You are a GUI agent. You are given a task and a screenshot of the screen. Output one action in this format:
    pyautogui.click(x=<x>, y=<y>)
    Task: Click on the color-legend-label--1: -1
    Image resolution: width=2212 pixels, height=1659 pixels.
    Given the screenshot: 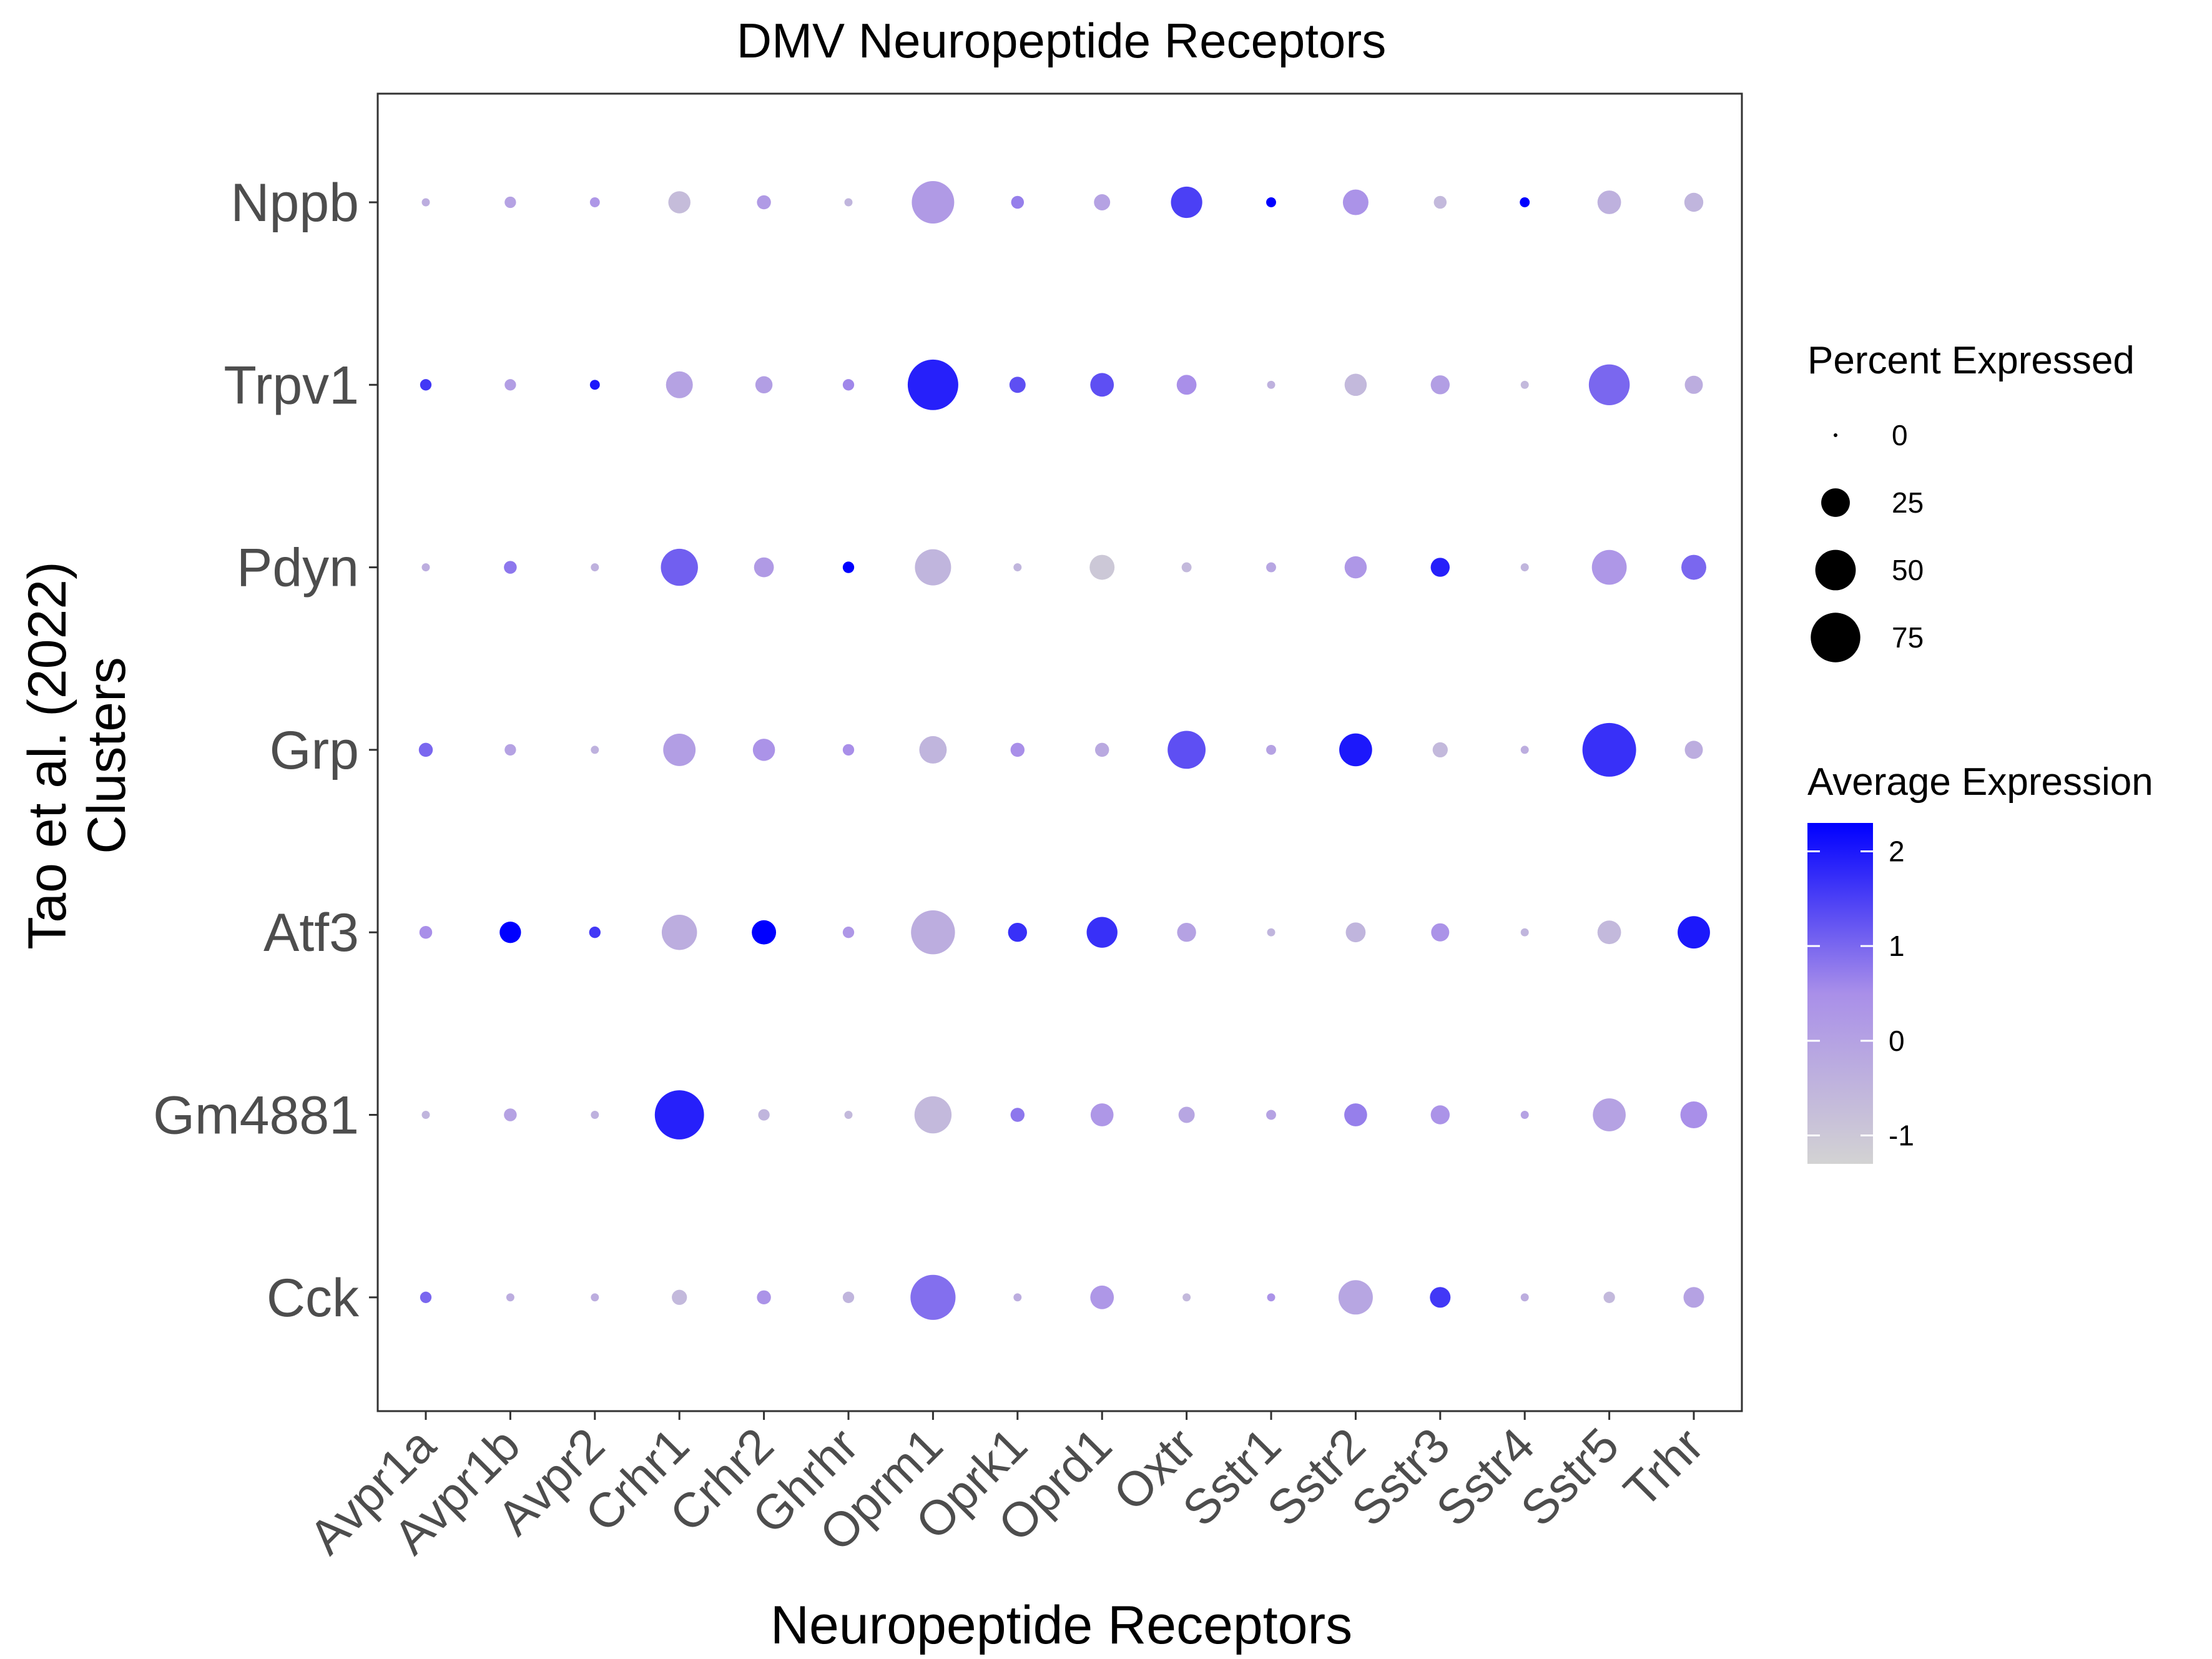 What is the action you would take?
    pyautogui.click(x=1901, y=1136)
    